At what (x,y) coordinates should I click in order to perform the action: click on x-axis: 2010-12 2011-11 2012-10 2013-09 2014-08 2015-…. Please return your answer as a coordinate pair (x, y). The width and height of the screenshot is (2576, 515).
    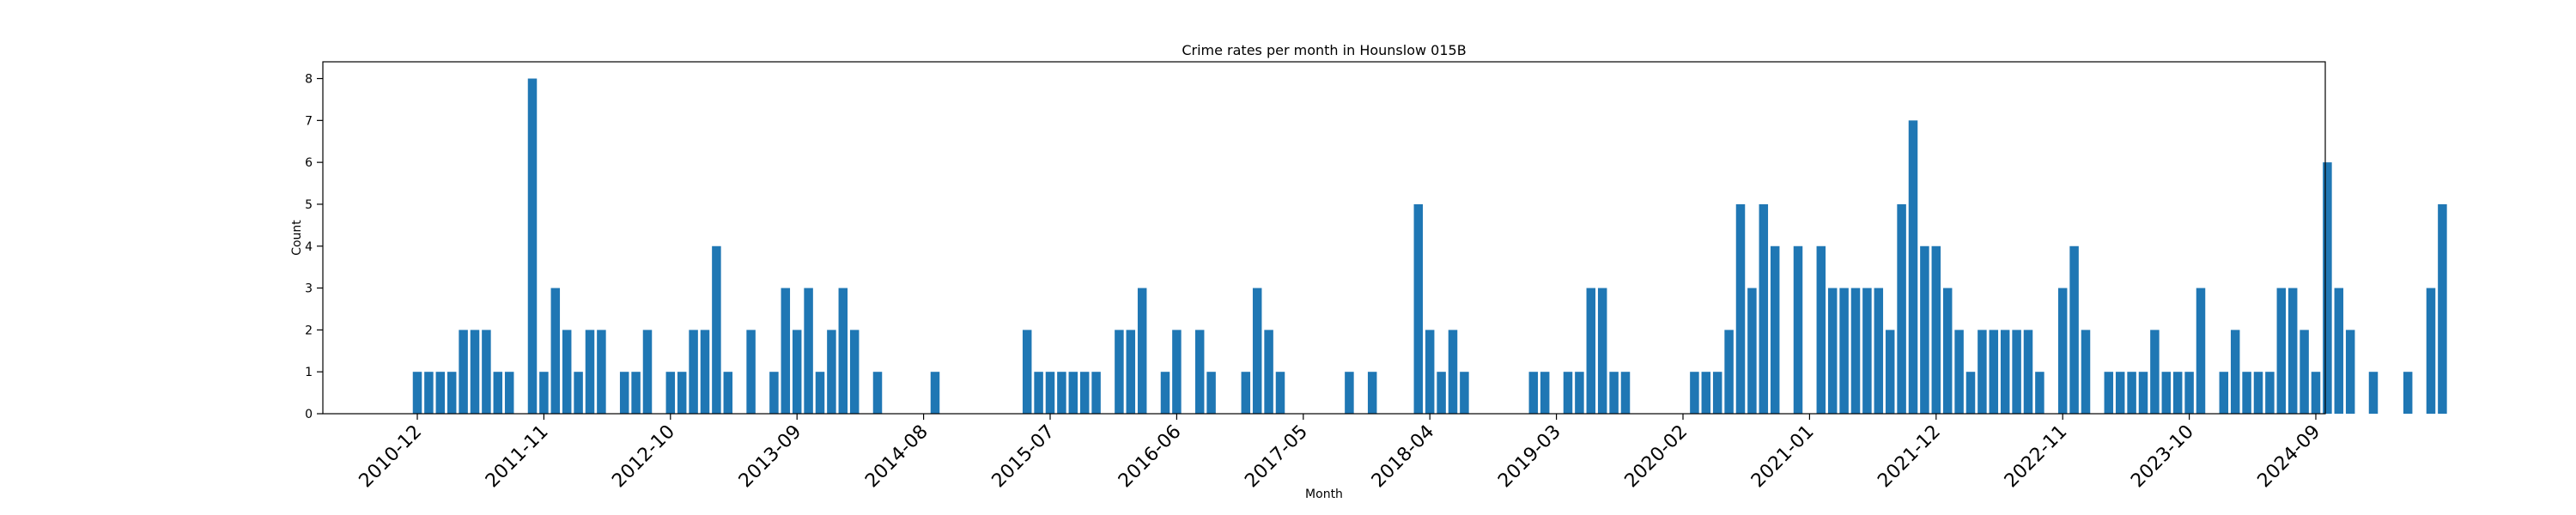
    Looking at the image, I should click on (1340, 453).